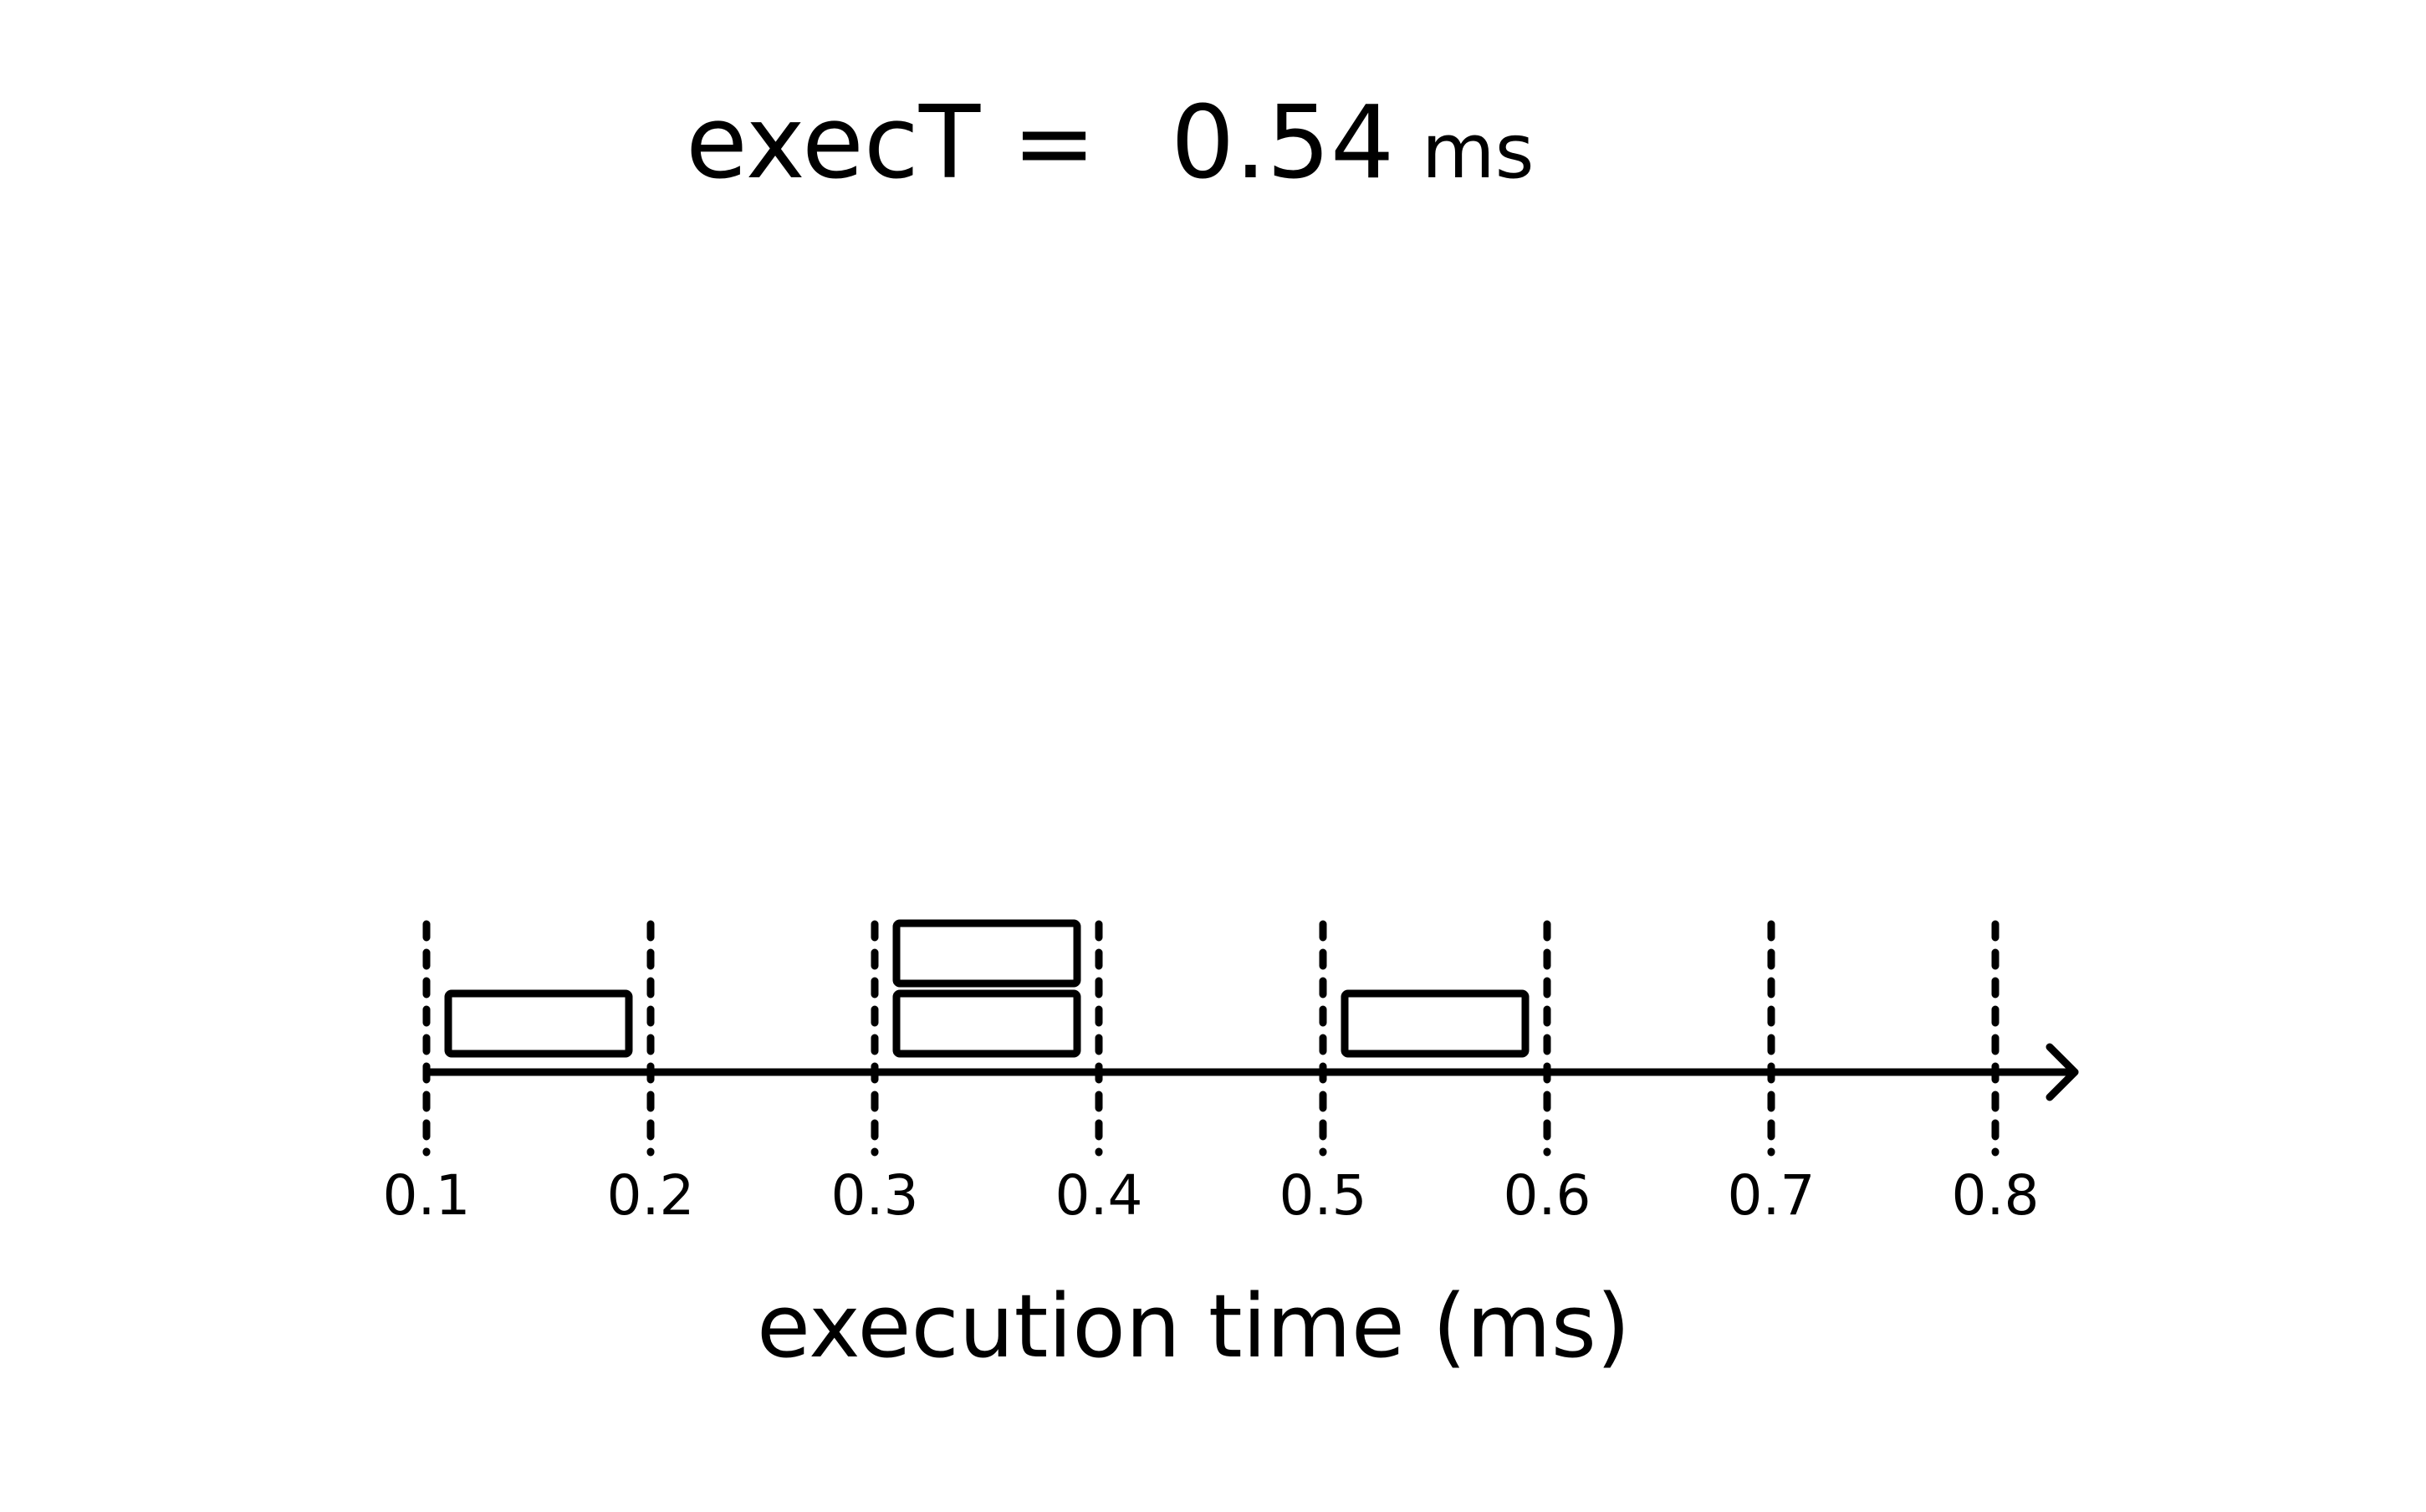 This screenshot has width=2426, height=1512. What do you see at coordinates (1099, 1195) in the screenshot?
I see `tick-label-0.4: 0.4` at bounding box center [1099, 1195].